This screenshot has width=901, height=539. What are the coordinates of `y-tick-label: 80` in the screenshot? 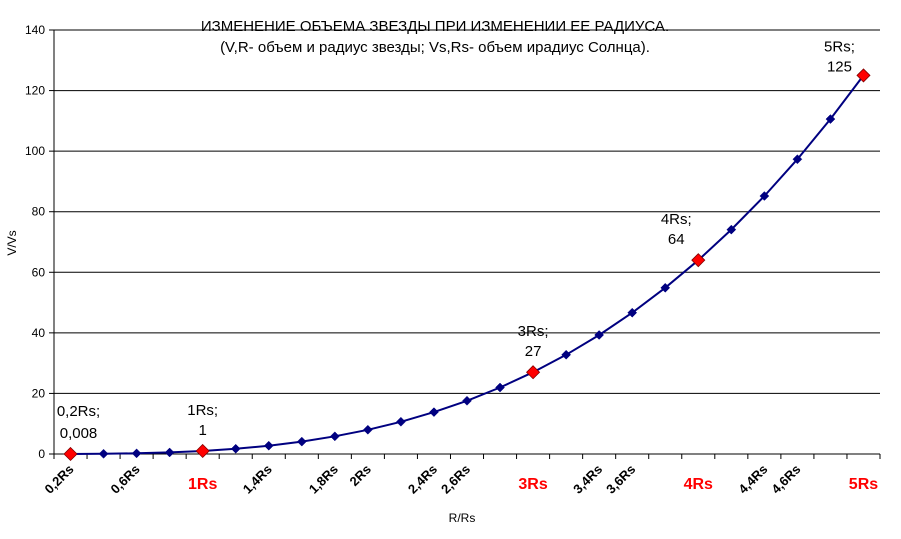 It's located at (39, 212).